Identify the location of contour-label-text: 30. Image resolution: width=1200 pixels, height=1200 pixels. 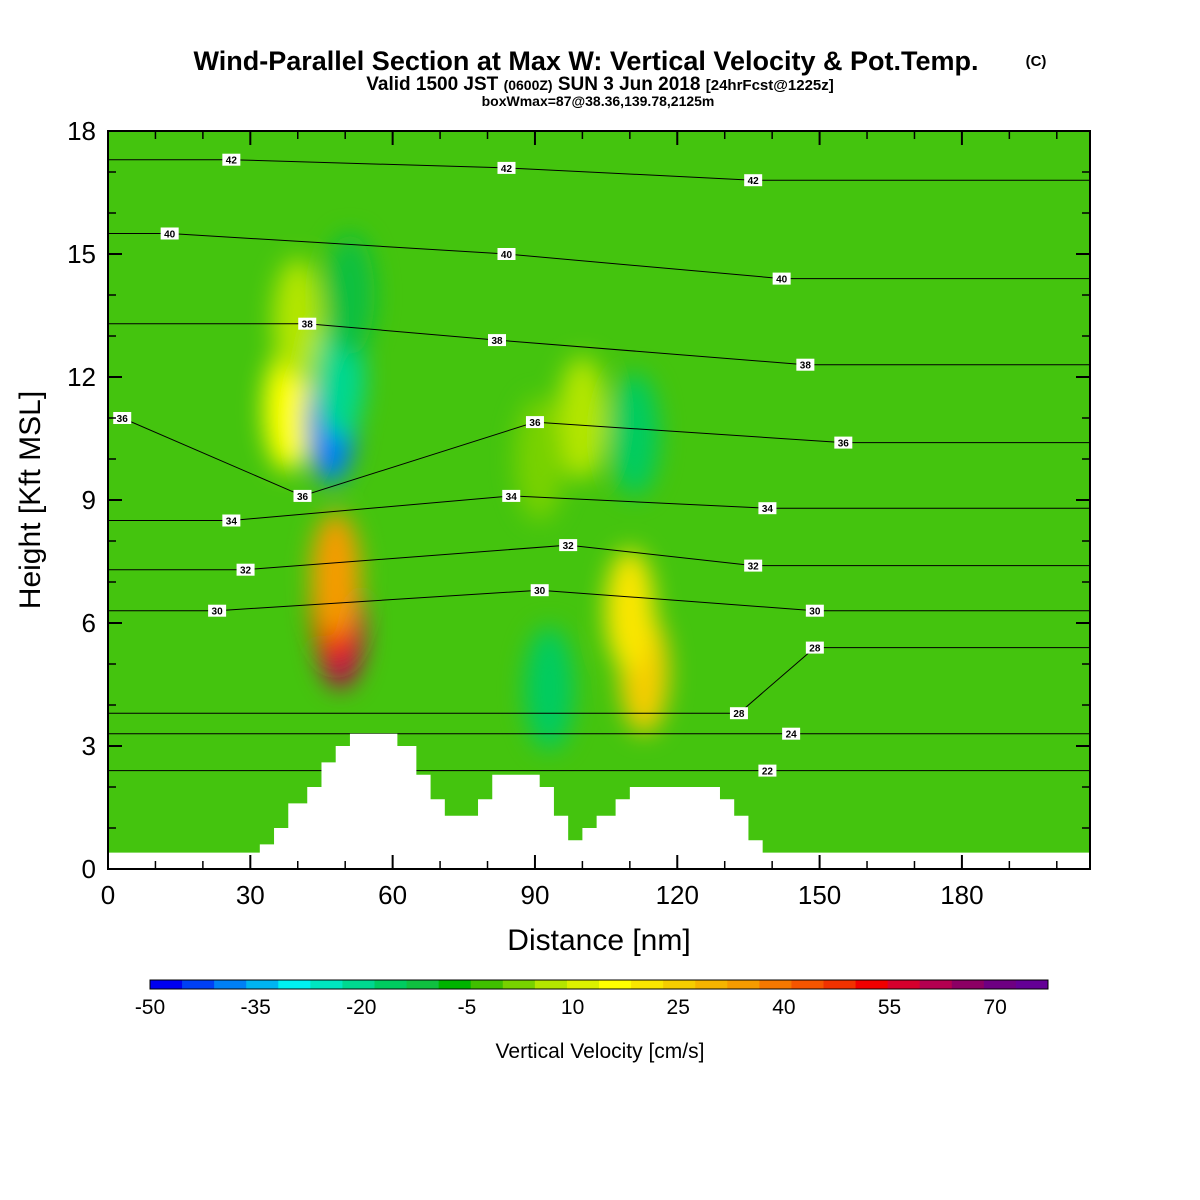
(815, 612).